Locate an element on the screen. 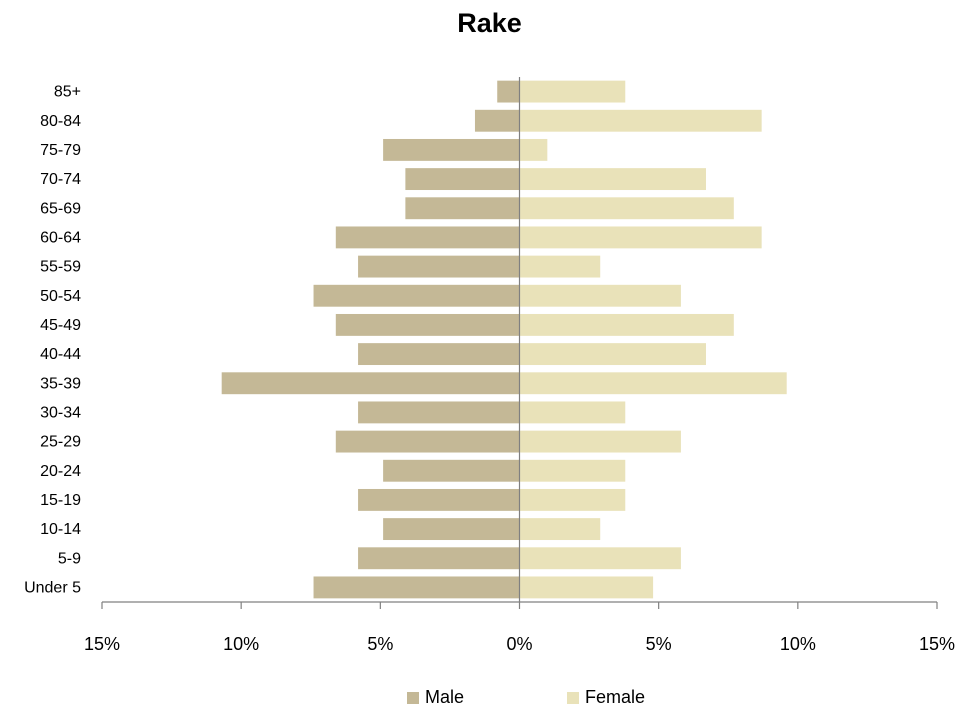 This screenshot has height=713, width=979. legend-item-female: Female is located at coordinates (606, 697).